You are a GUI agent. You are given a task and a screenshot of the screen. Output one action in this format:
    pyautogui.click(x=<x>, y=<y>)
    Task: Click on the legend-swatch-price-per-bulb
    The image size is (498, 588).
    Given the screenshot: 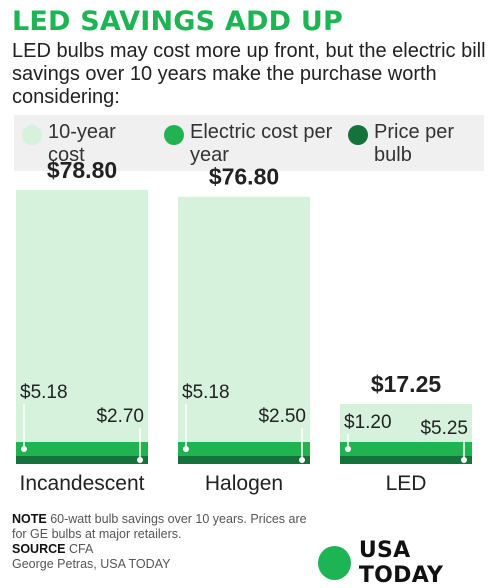 What is the action you would take?
    pyautogui.click(x=358, y=135)
    